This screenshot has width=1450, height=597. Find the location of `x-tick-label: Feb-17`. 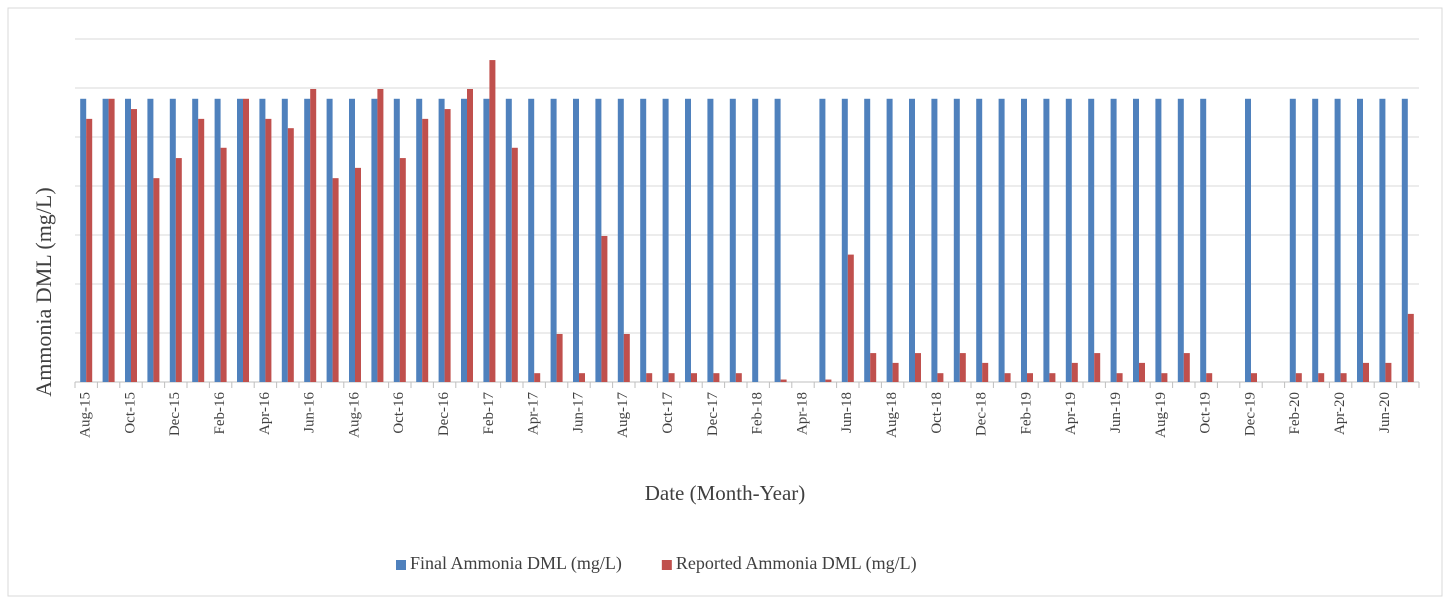

x-tick-label: Feb-17 is located at coordinates (489, 413).